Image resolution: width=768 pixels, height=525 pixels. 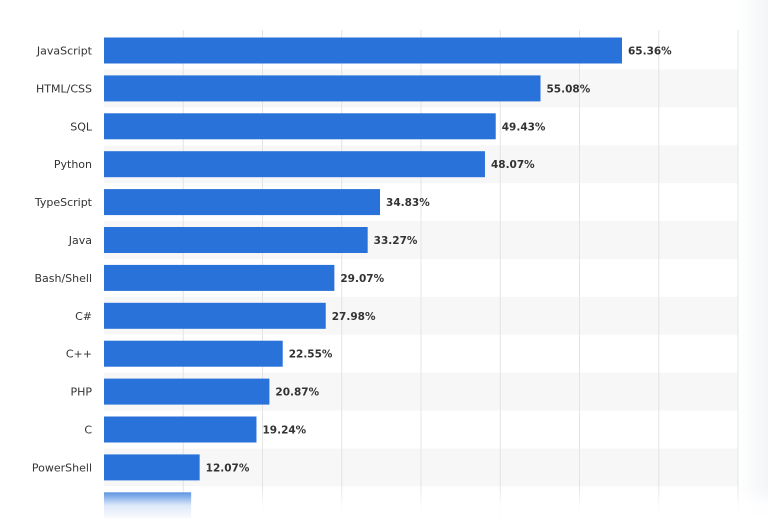 What do you see at coordinates (524, 127) in the screenshot?
I see `value-label: 49.43%` at bounding box center [524, 127].